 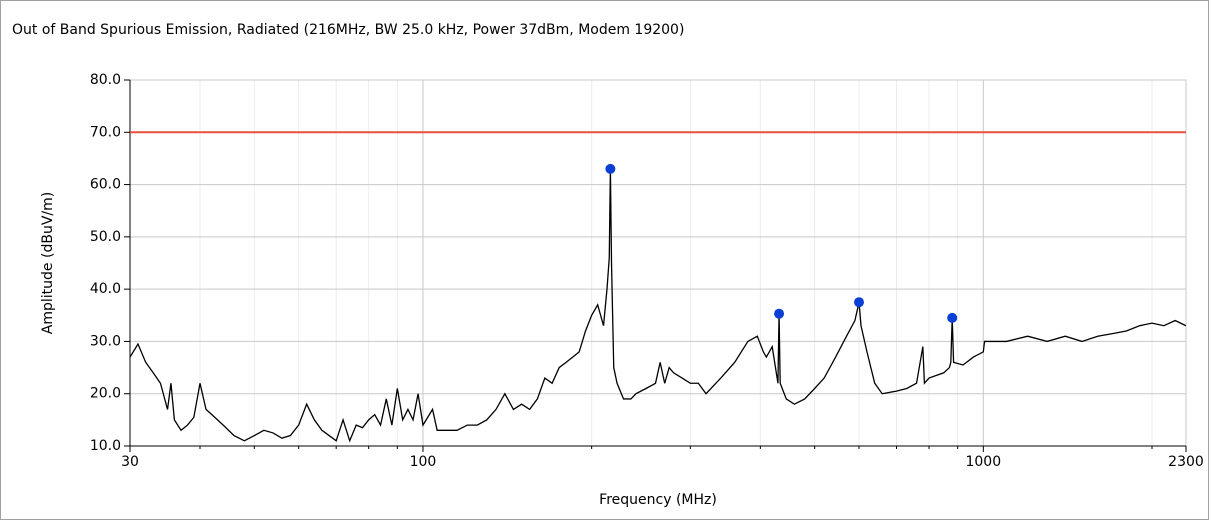 What do you see at coordinates (48, 263) in the screenshot?
I see `y-axis-label: Amplitude (dBuV/m)` at bounding box center [48, 263].